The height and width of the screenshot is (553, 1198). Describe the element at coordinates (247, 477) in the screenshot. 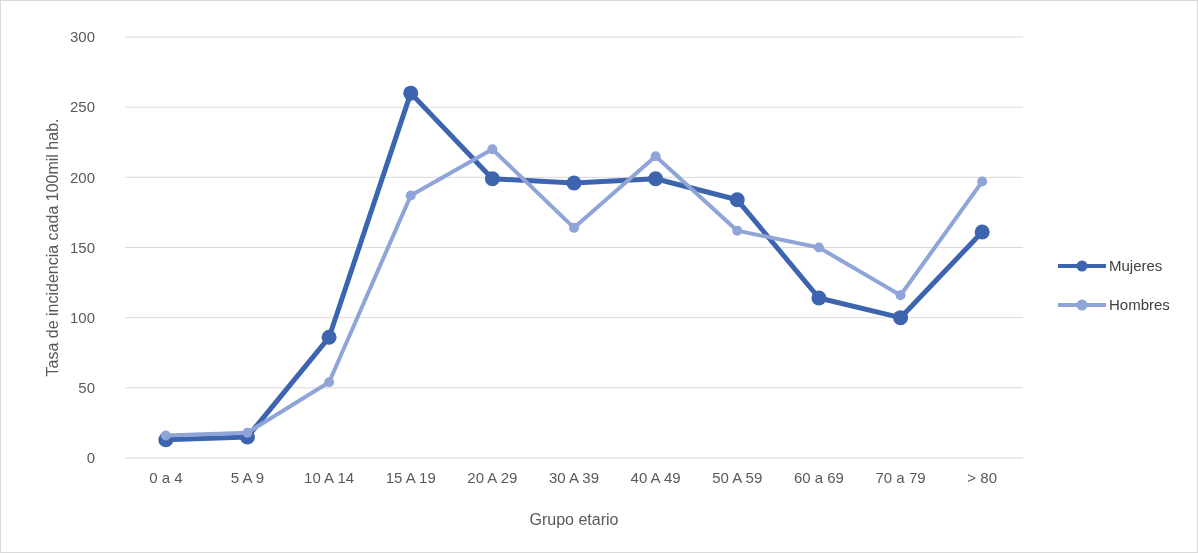

I see `x-tick-label: 5 A 9` at that location.